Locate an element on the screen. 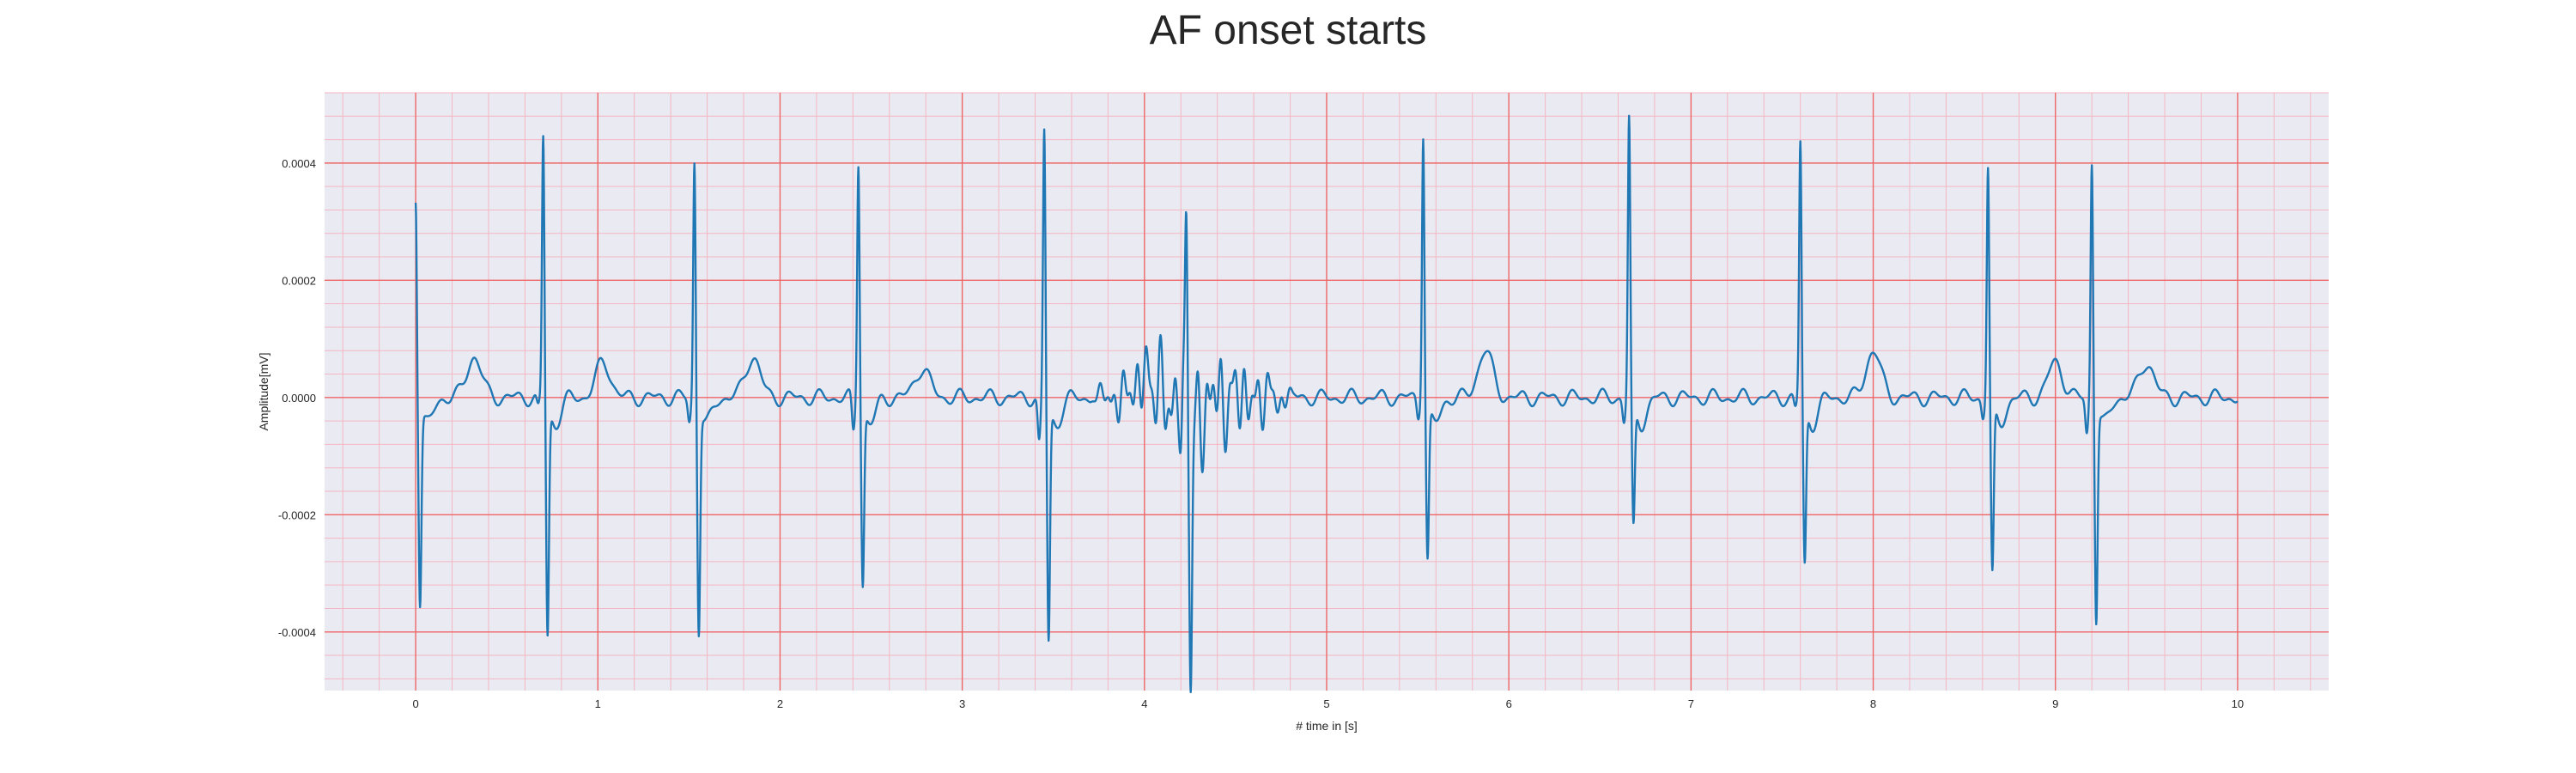 This screenshot has width=2576, height=773. x-tick-label: 1 is located at coordinates (598, 703).